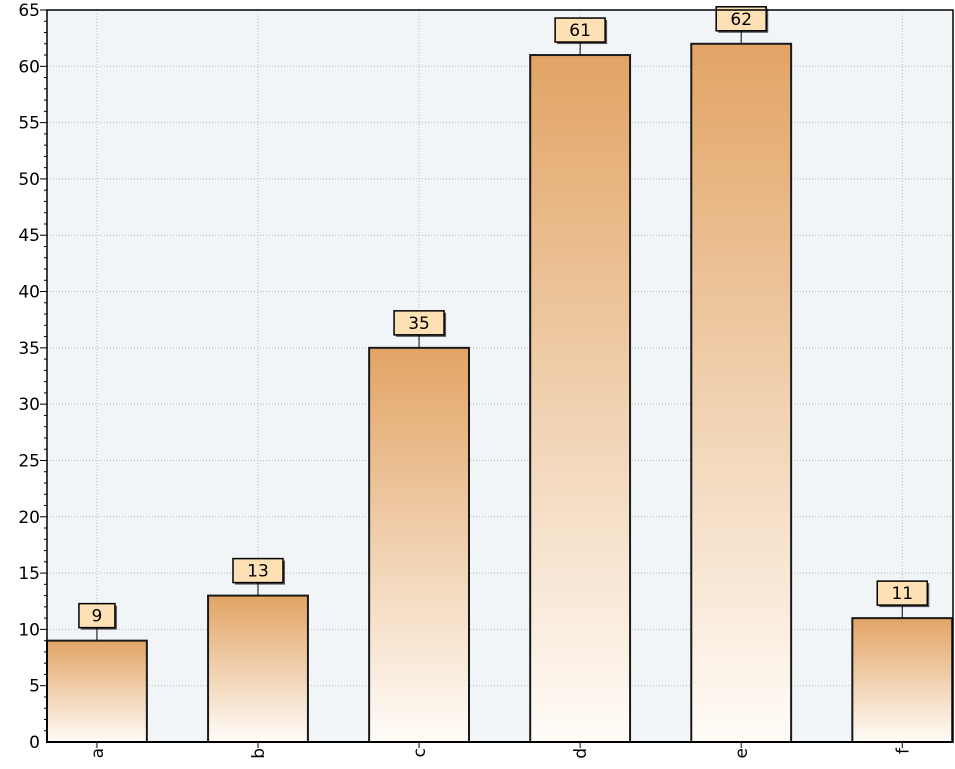 This screenshot has width=955, height=769. What do you see at coordinates (34, 687) in the screenshot?
I see `y-tick-label: 5` at bounding box center [34, 687].